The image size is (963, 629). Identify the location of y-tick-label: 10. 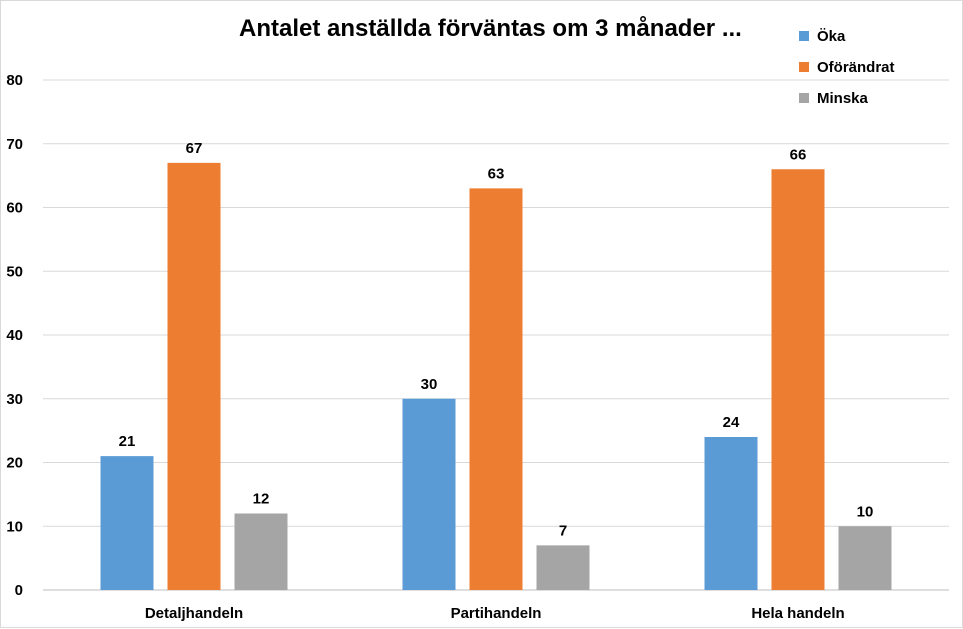
(14, 526).